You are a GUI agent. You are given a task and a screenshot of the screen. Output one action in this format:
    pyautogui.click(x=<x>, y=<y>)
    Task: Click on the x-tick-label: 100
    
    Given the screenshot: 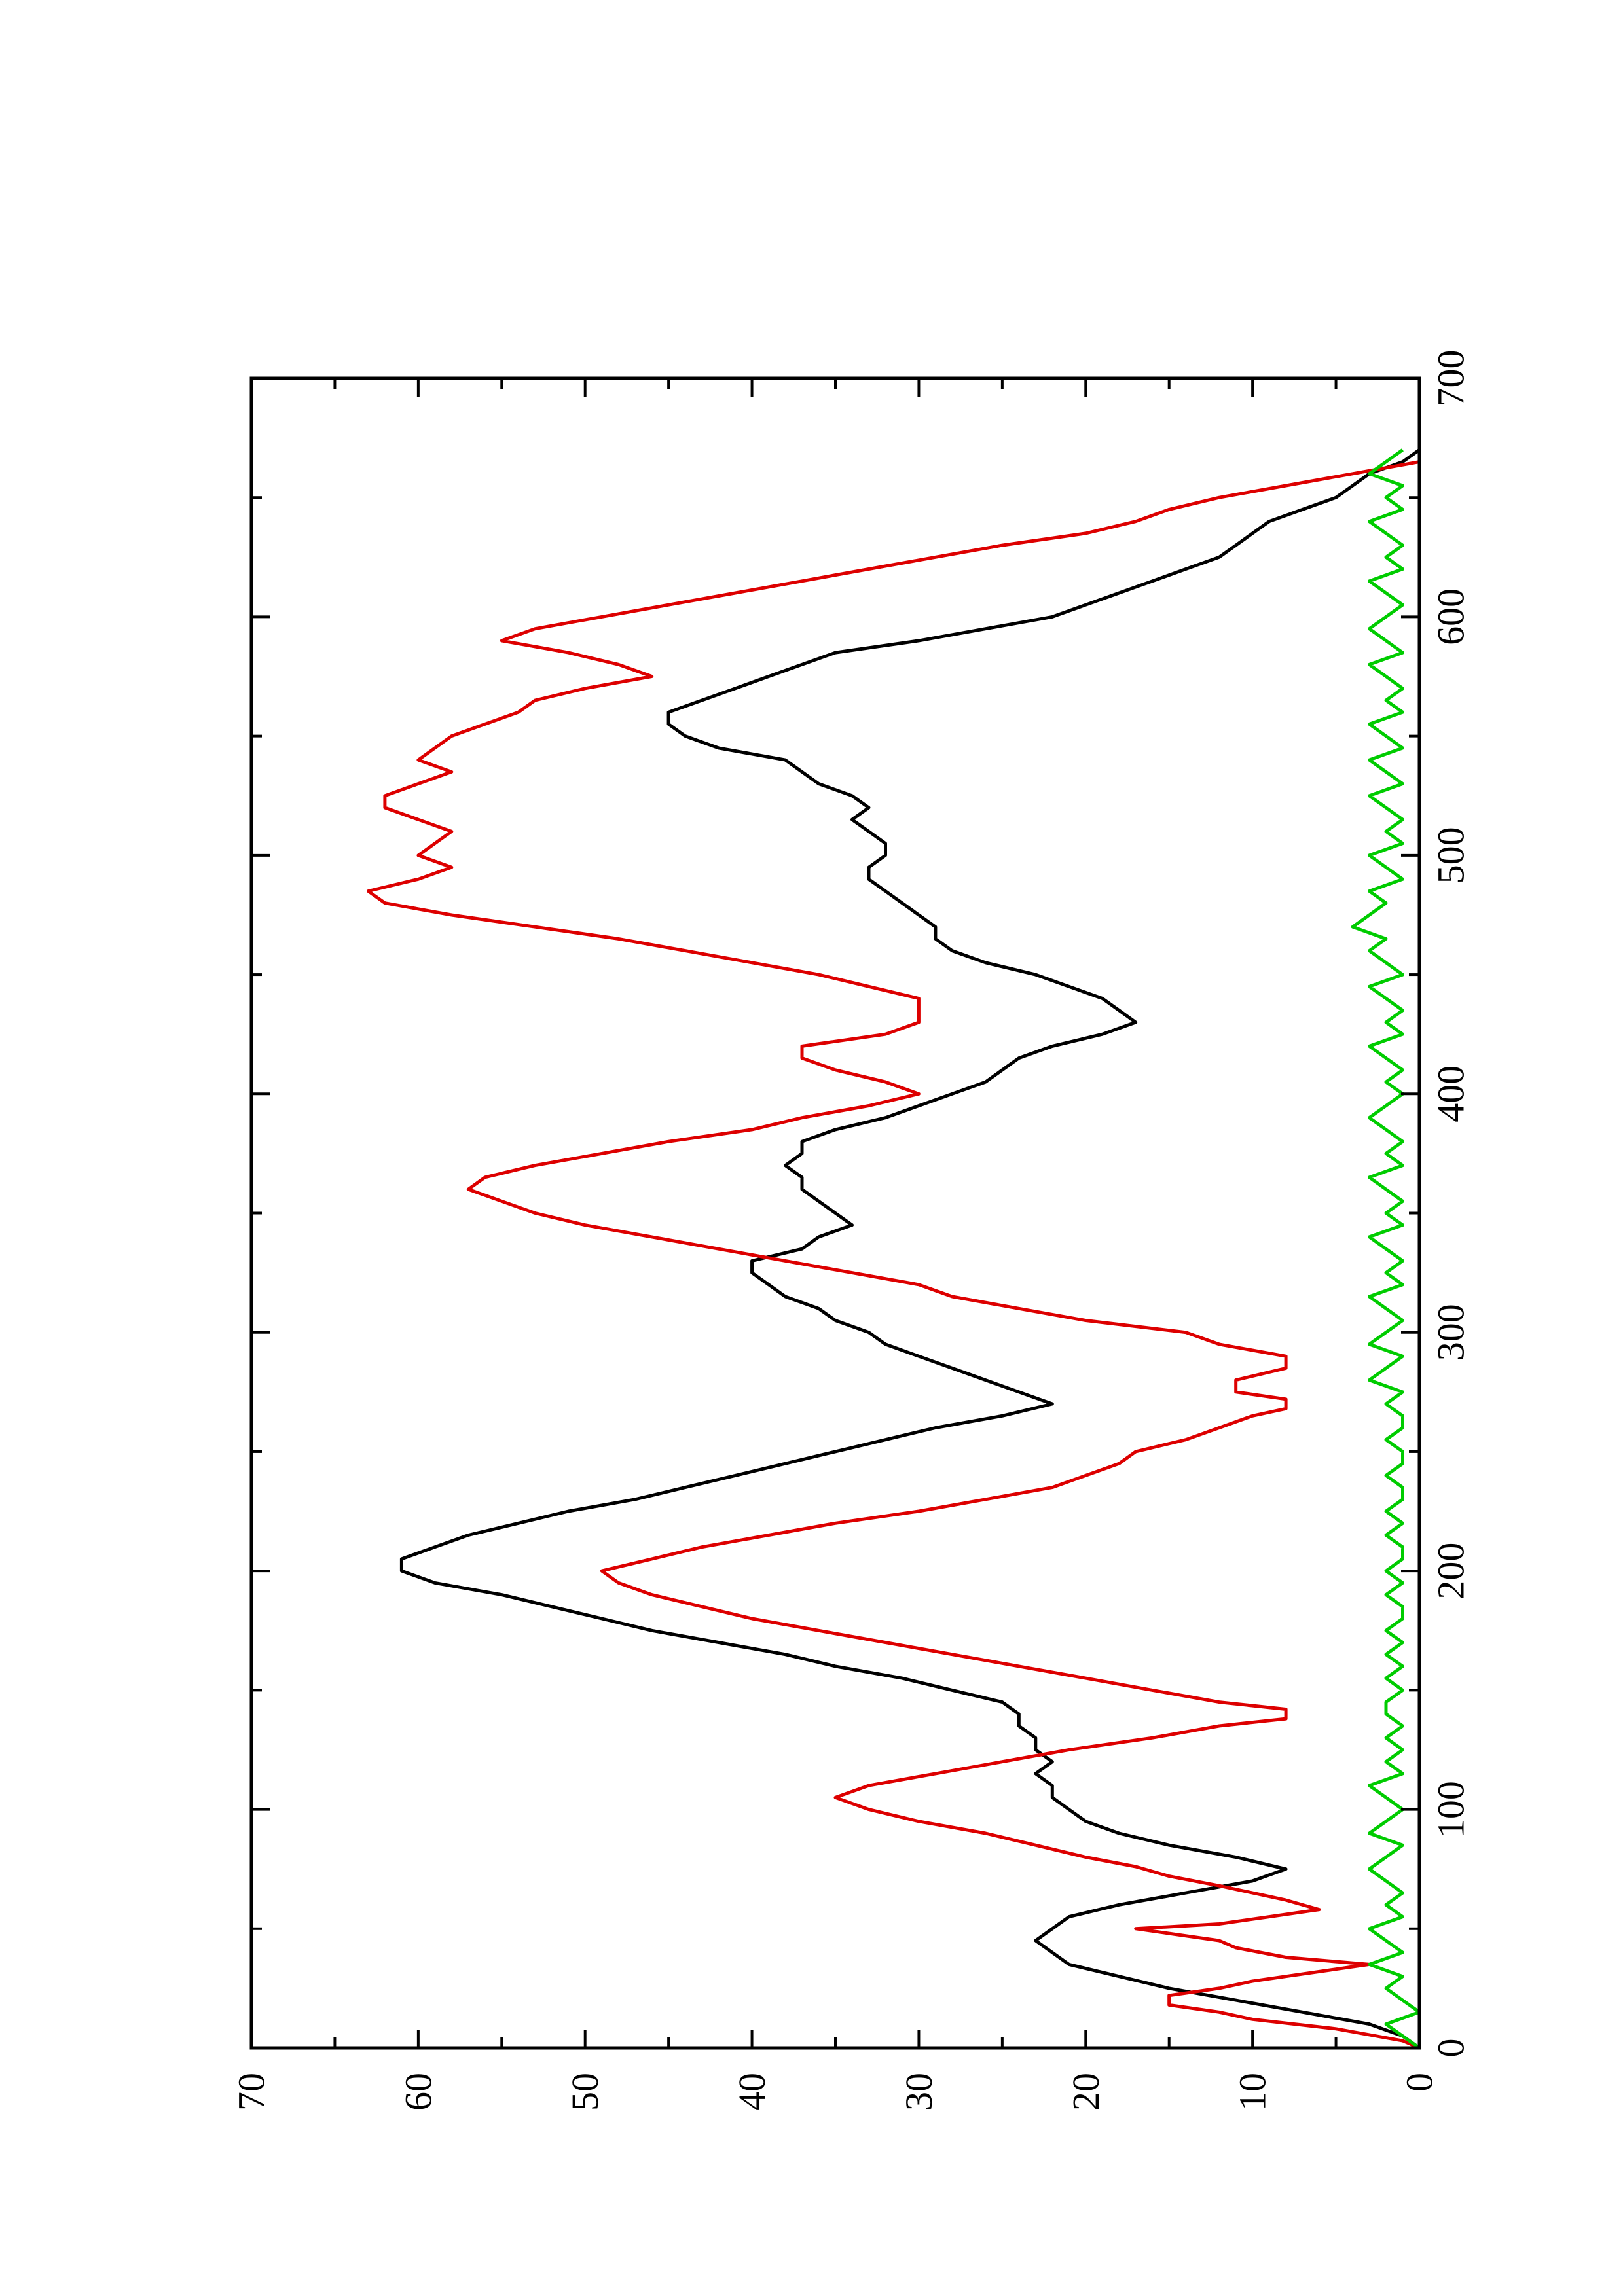 What is the action you would take?
    pyautogui.click(x=1451, y=1809)
    